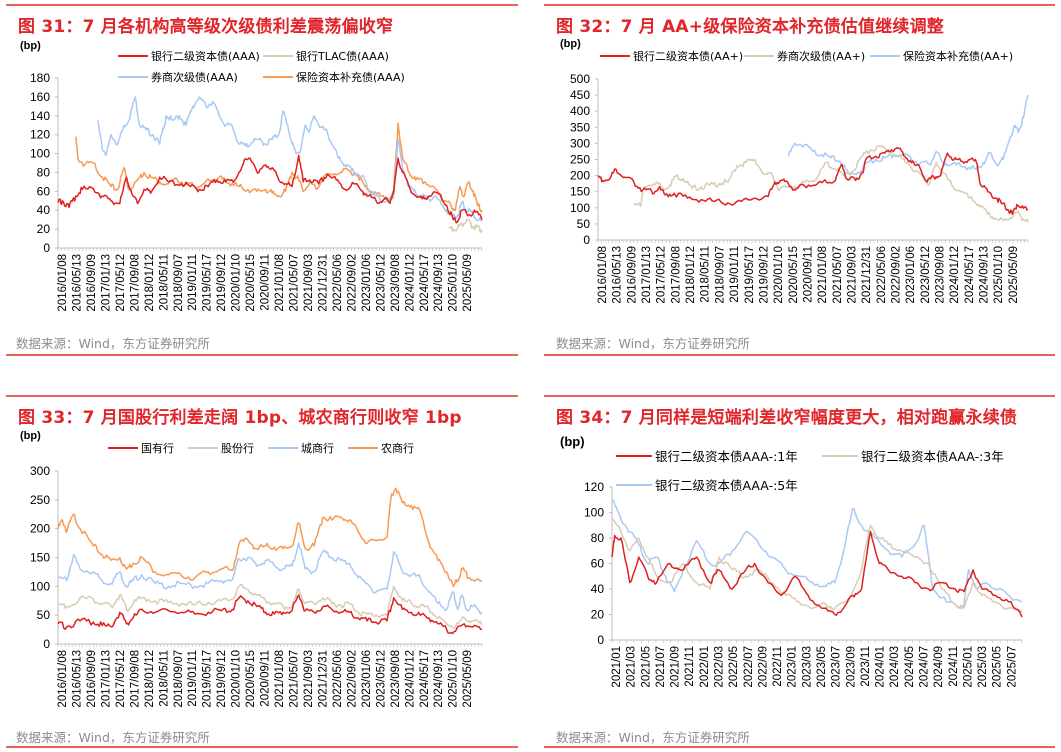 The image size is (1061, 752). I want to click on y-tick-label: 20, so click(598, 615).